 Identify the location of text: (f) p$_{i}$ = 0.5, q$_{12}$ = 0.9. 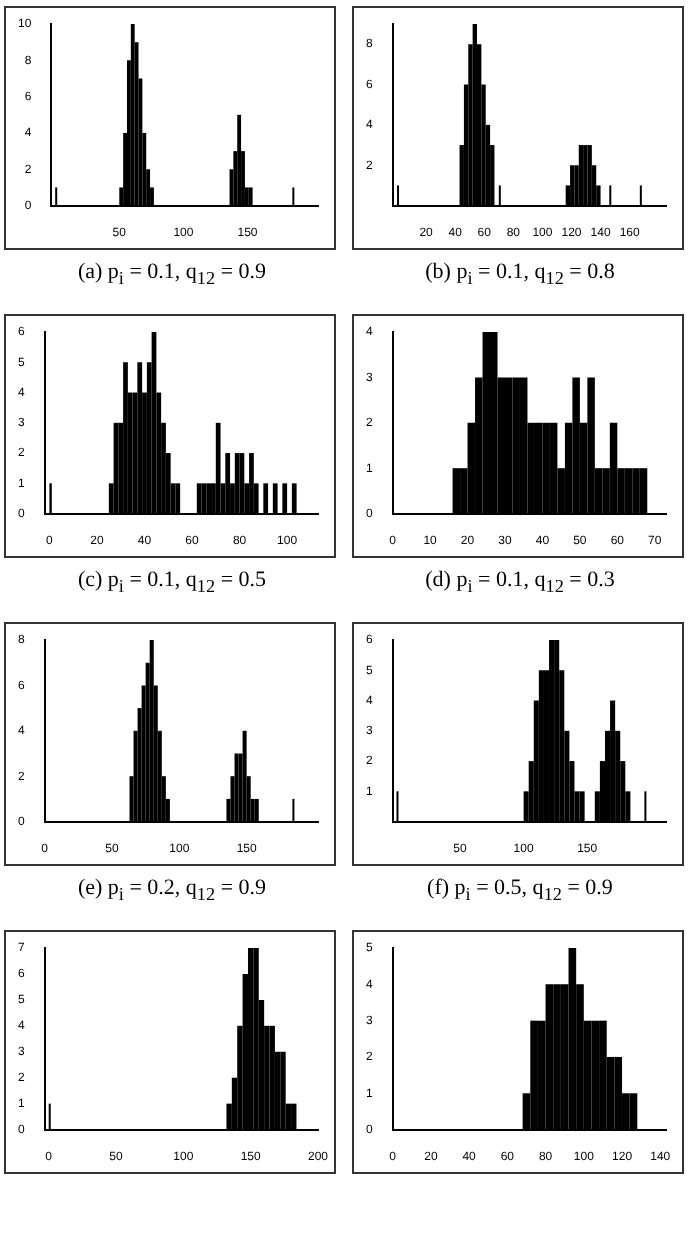
(520, 891).